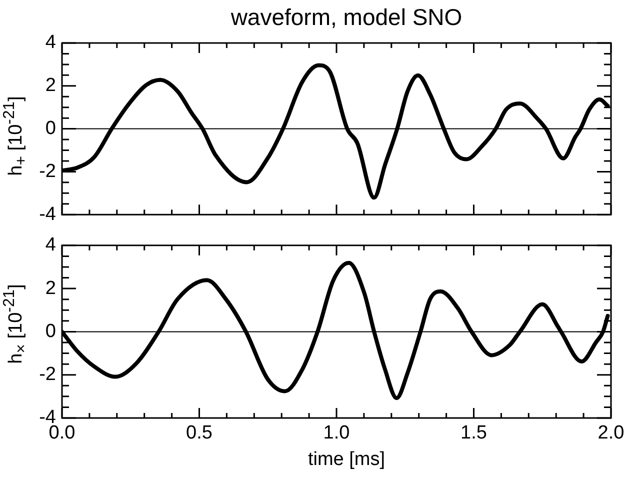 The height and width of the screenshot is (485, 631). Describe the element at coordinates (47, 214) in the screenshot. I see `y-tick-label: -4` at that location.